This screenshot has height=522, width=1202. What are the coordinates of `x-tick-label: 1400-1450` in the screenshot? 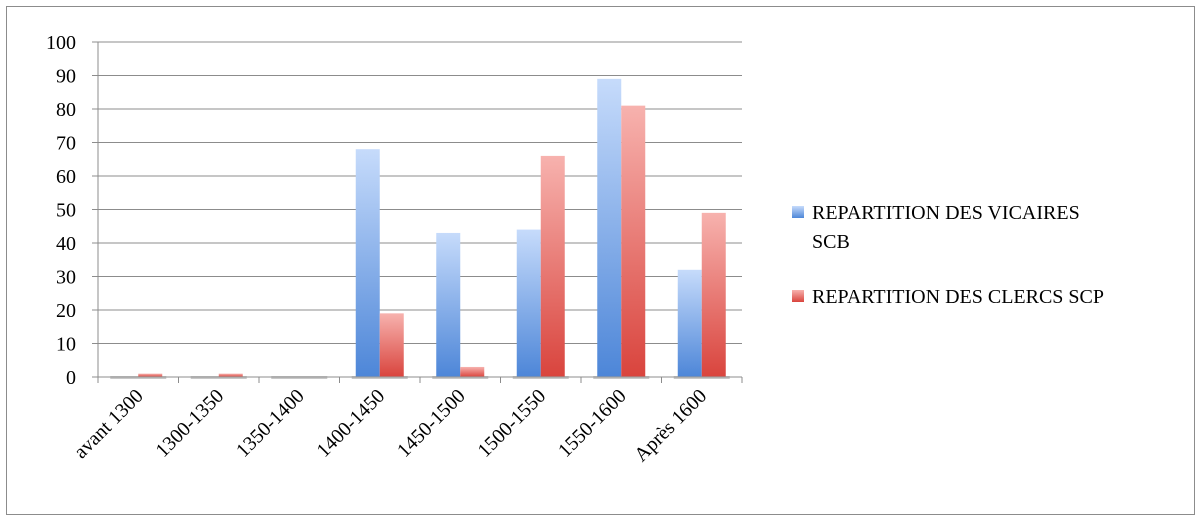 It's located at (350, 423).